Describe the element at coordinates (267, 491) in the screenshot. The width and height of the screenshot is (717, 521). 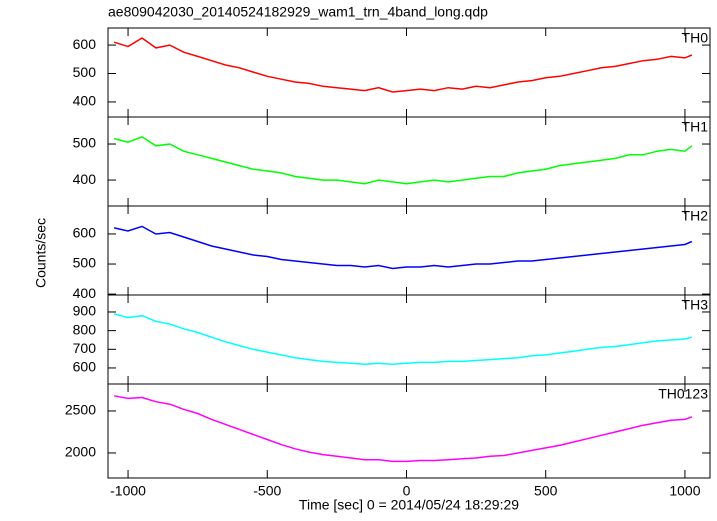
I see `x-tick-label: -500` at that location.